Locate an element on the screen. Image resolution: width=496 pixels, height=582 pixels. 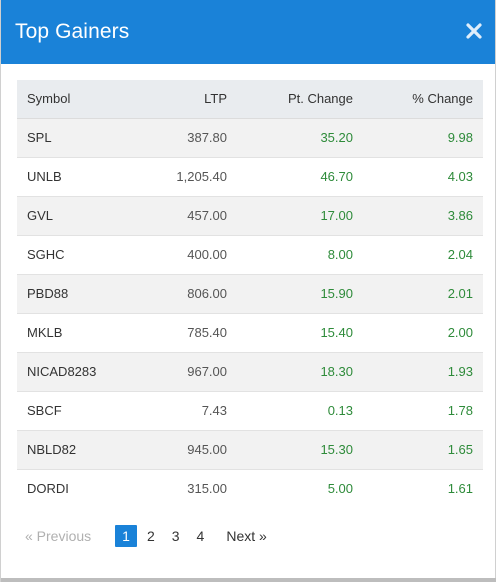
symbol-cell: GVL is located at coordinates (77, 215).